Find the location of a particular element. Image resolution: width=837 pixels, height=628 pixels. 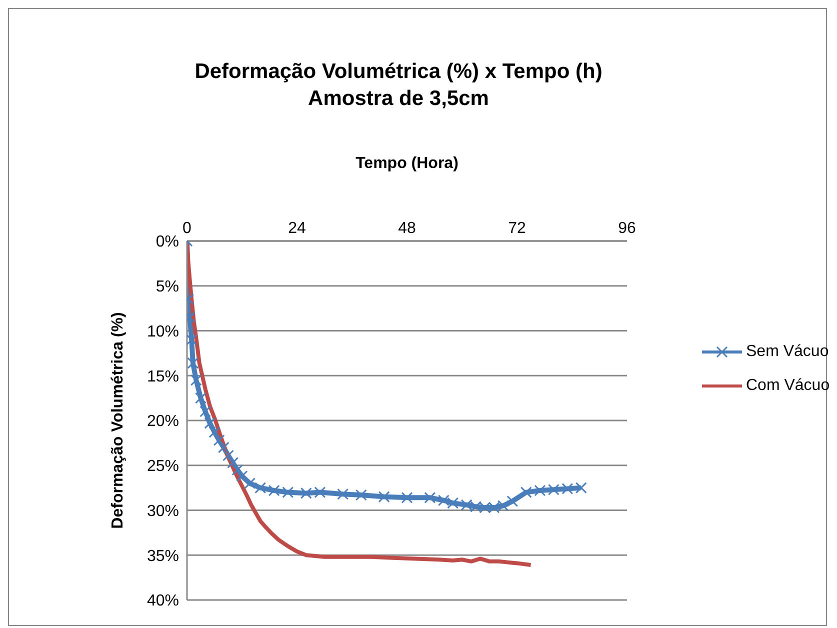

y-tick-label: 40% is located at coordinates (162, 601).